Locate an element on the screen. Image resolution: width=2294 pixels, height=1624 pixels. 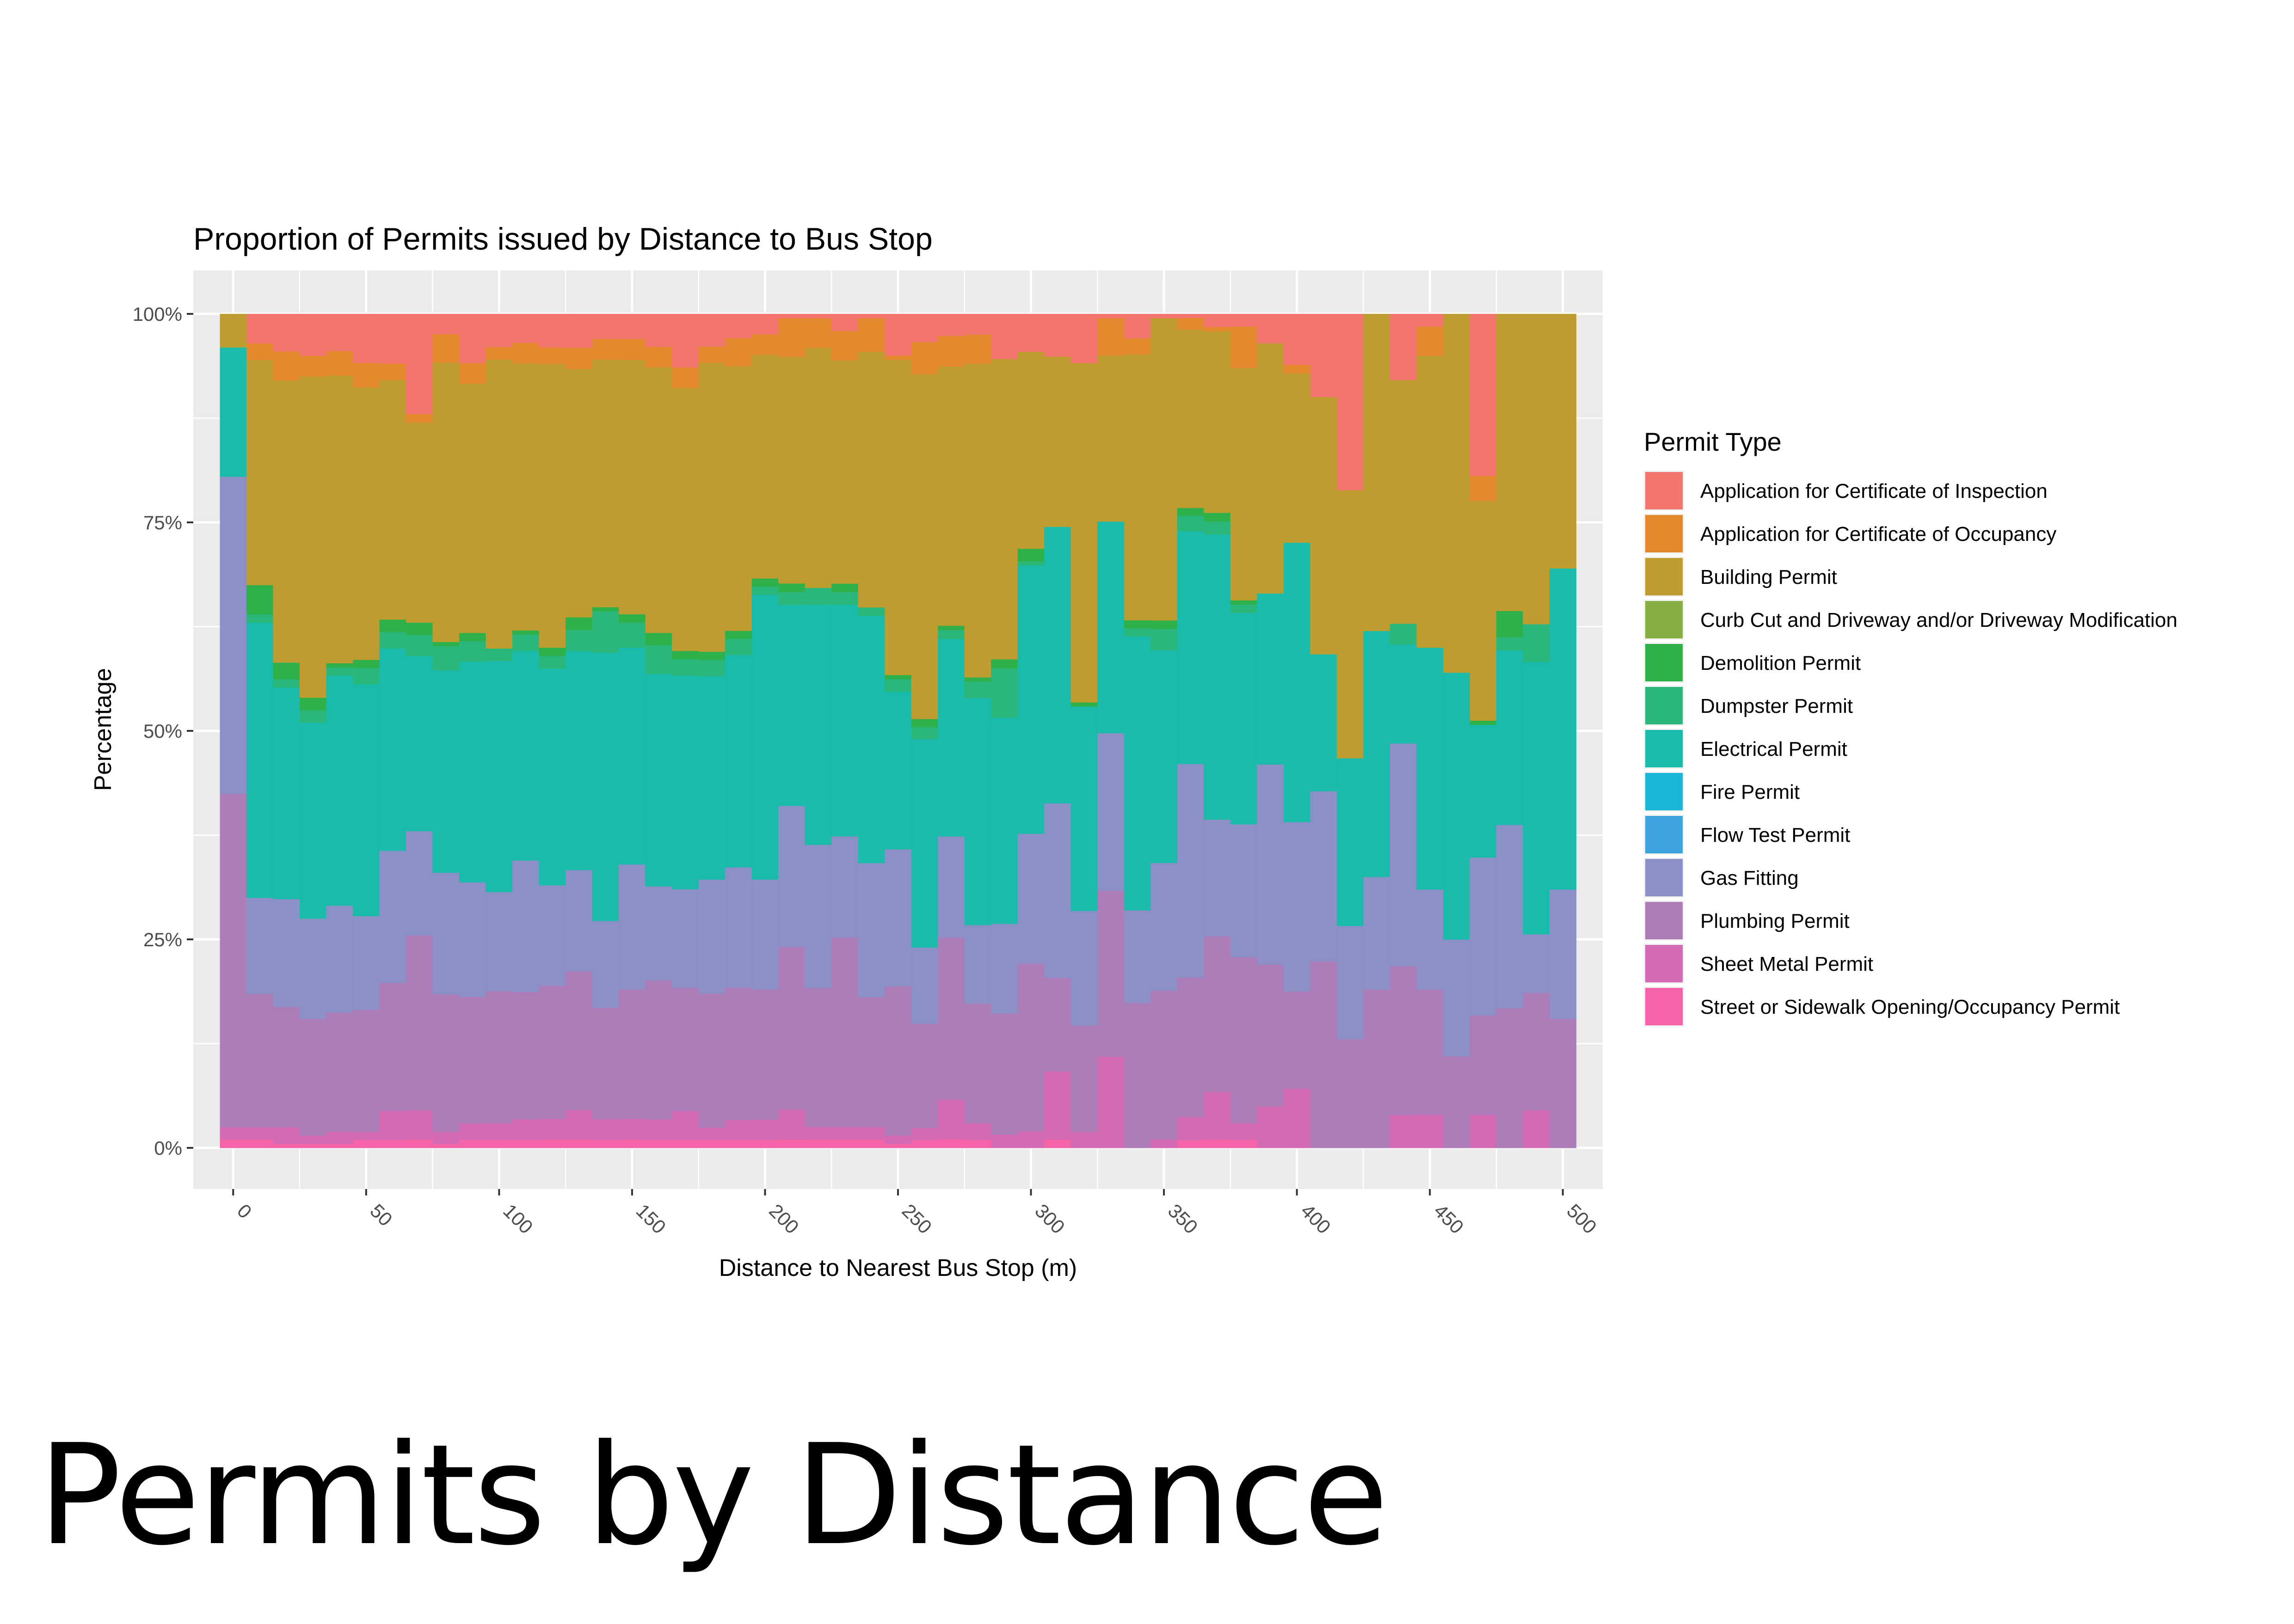
legend-label: Gas Fitting is located at coordinates (1749, 878).